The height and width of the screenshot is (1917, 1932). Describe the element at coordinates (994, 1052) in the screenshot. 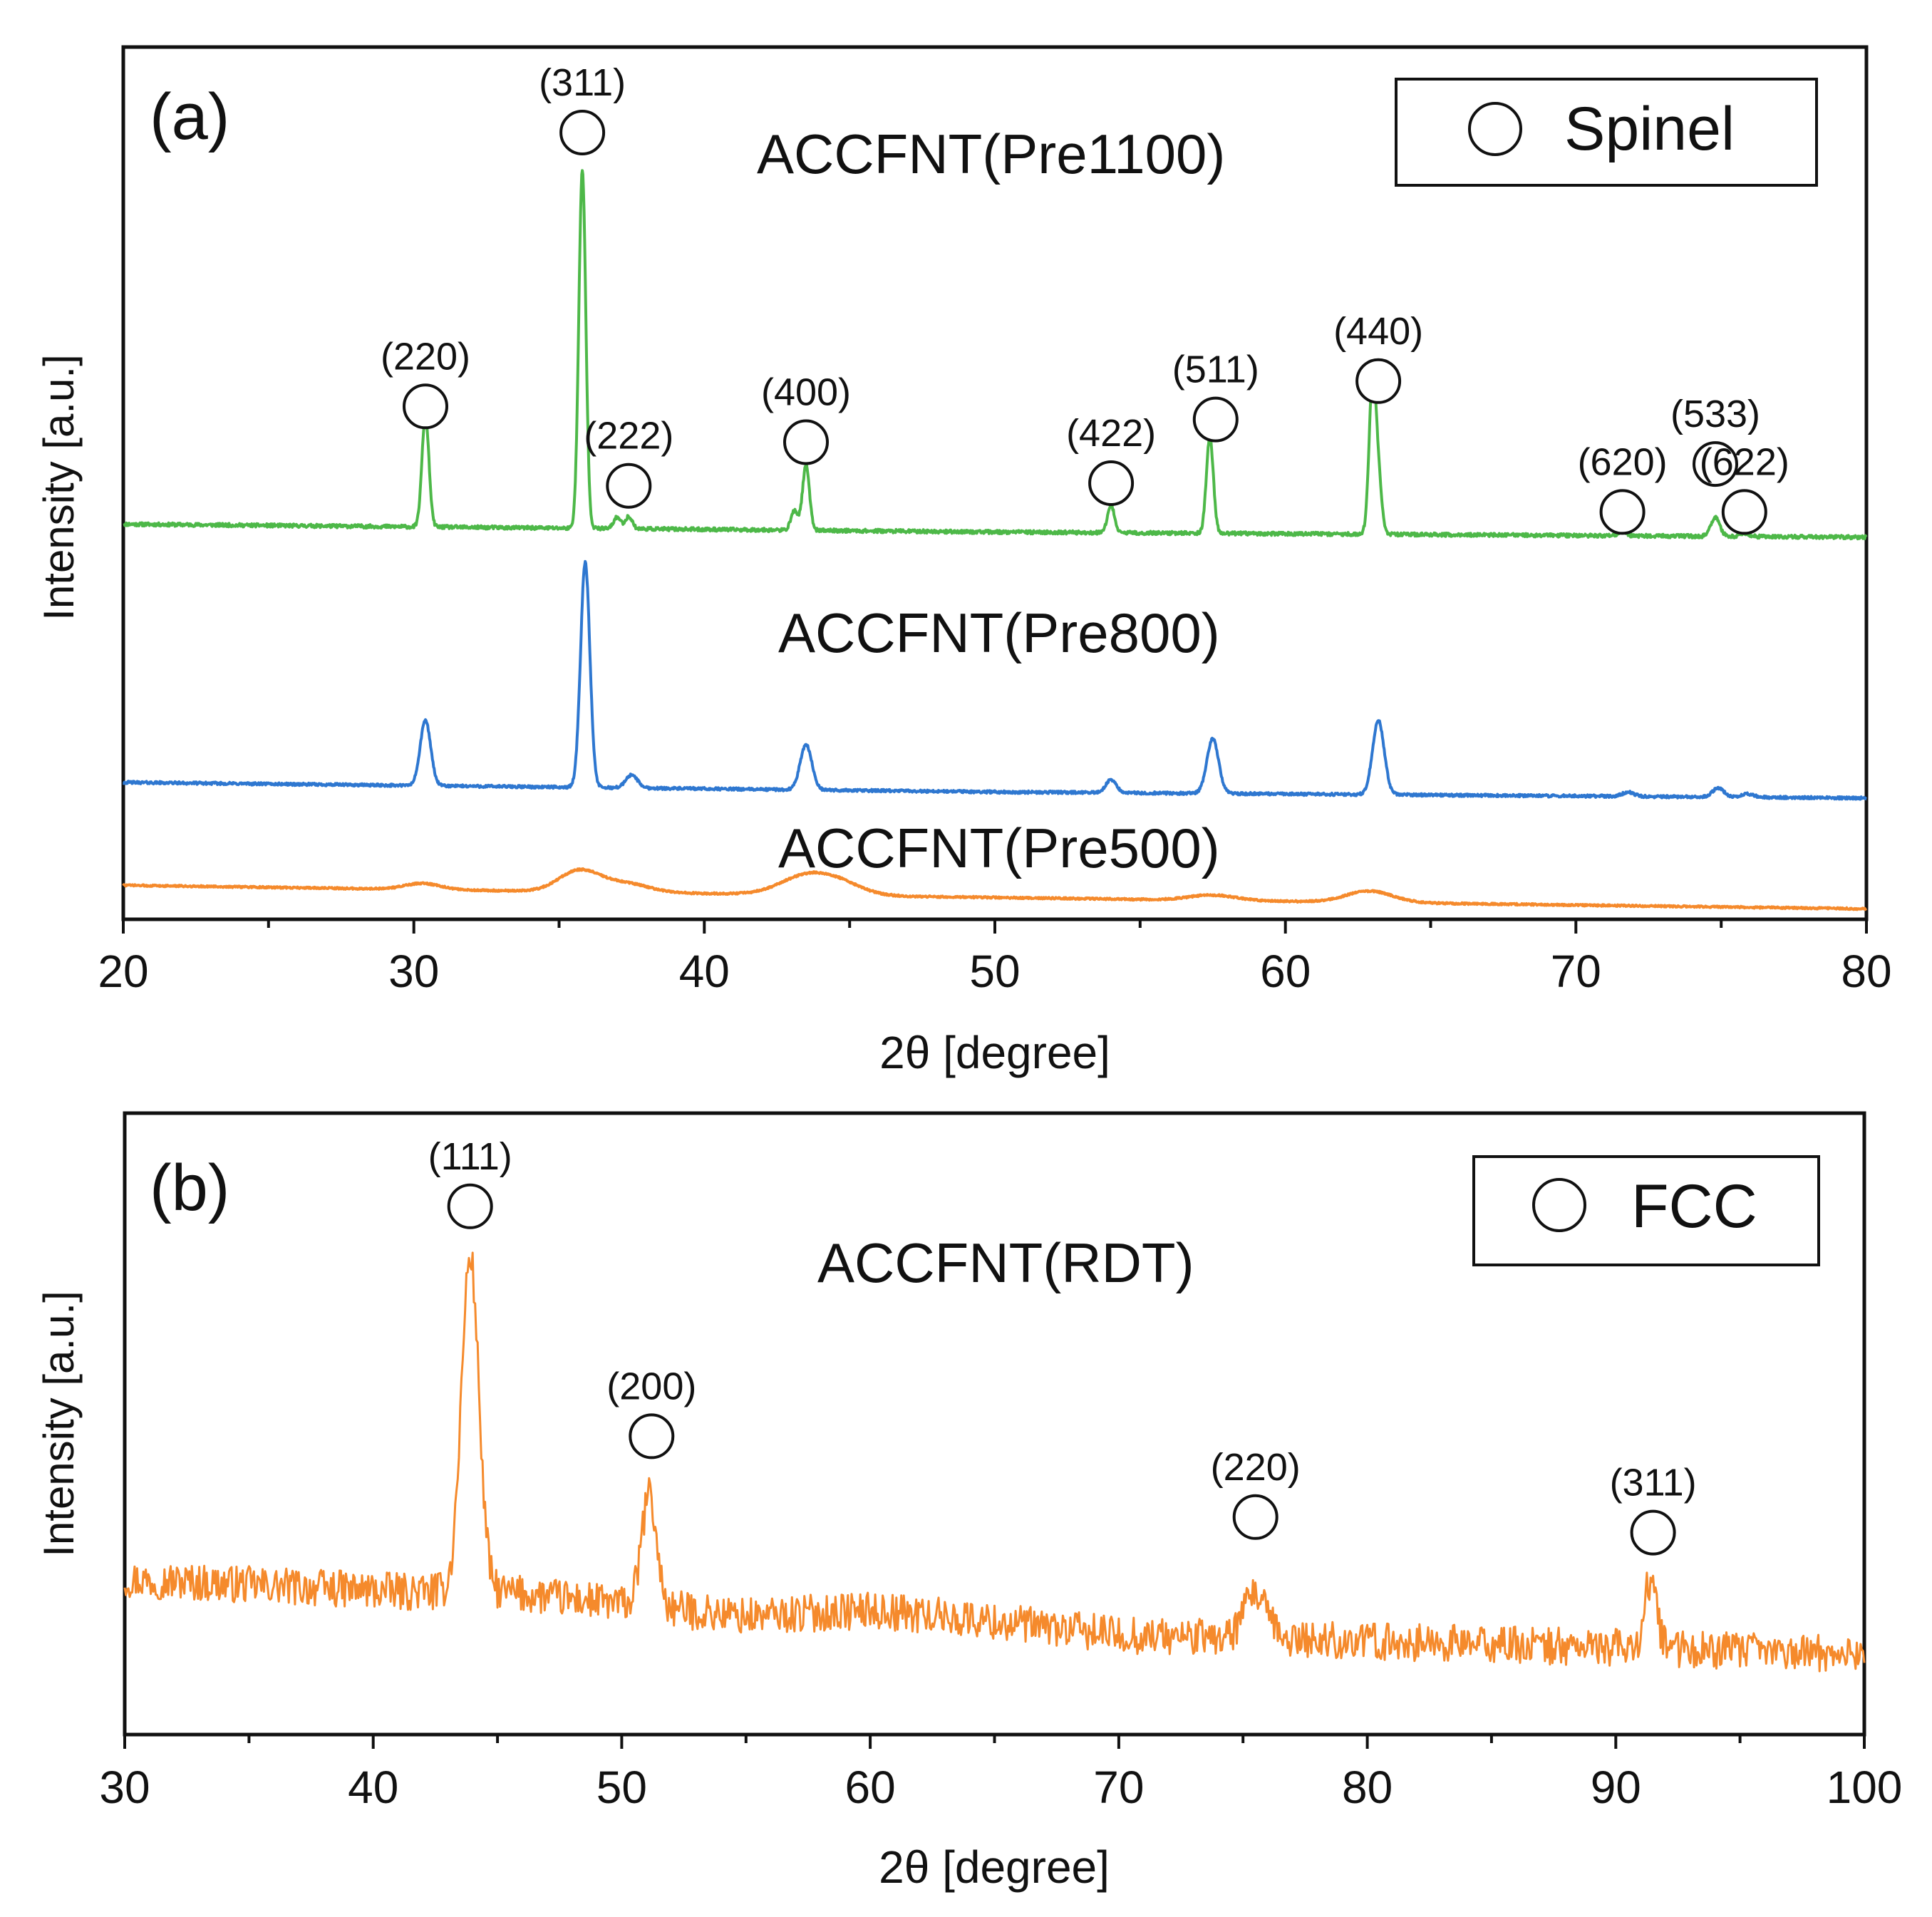

I see `x-axis-label-a: 2θ [degree]` at that location.